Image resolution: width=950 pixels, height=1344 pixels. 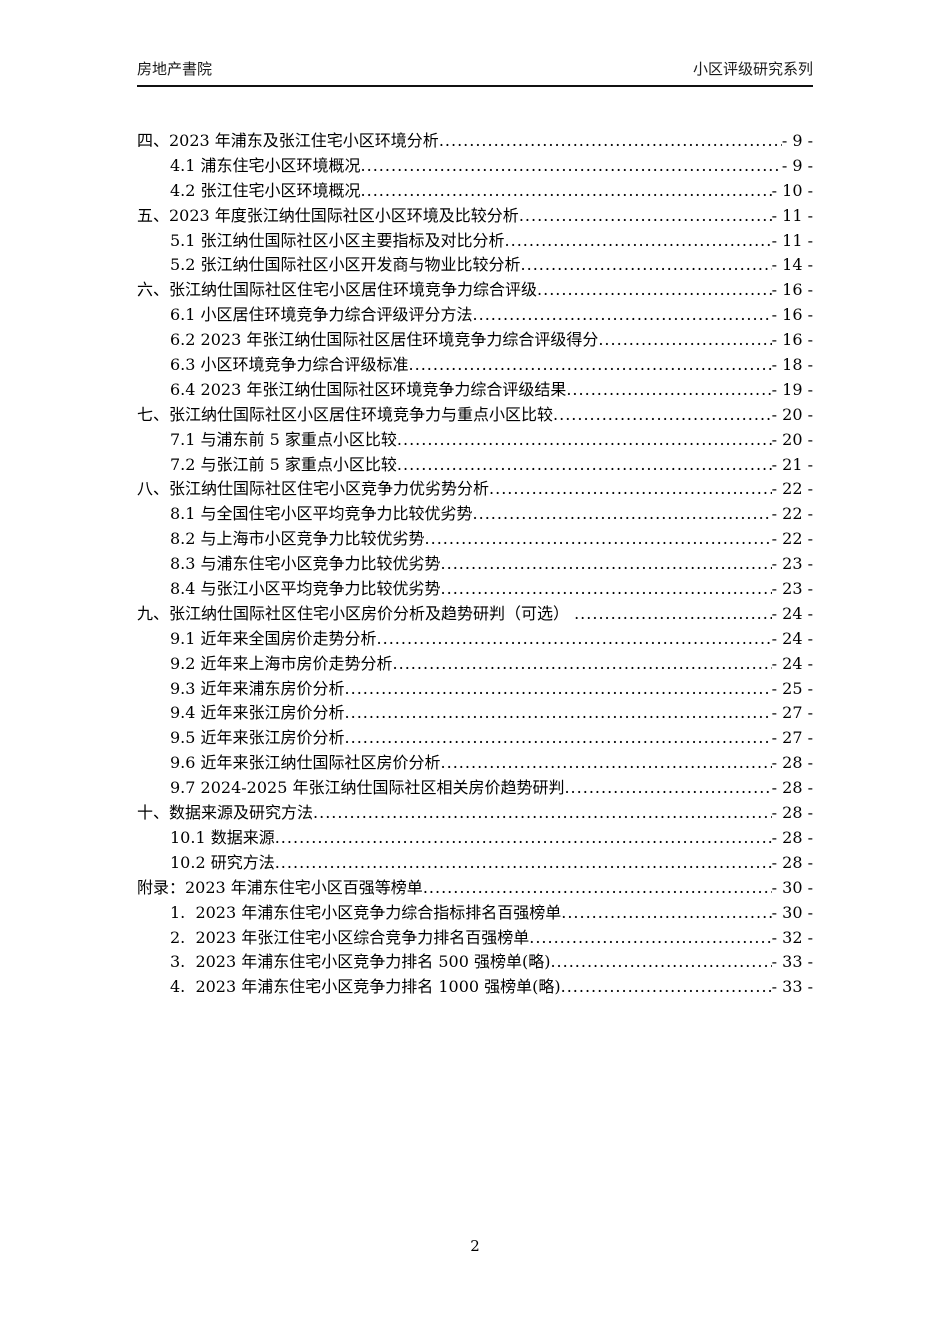 I want to click on toc-entry: 4. 2023 年浦东住宅小区竞争力排名 1000 强榜单(略) - 33 -, so click(x=475, y=985).